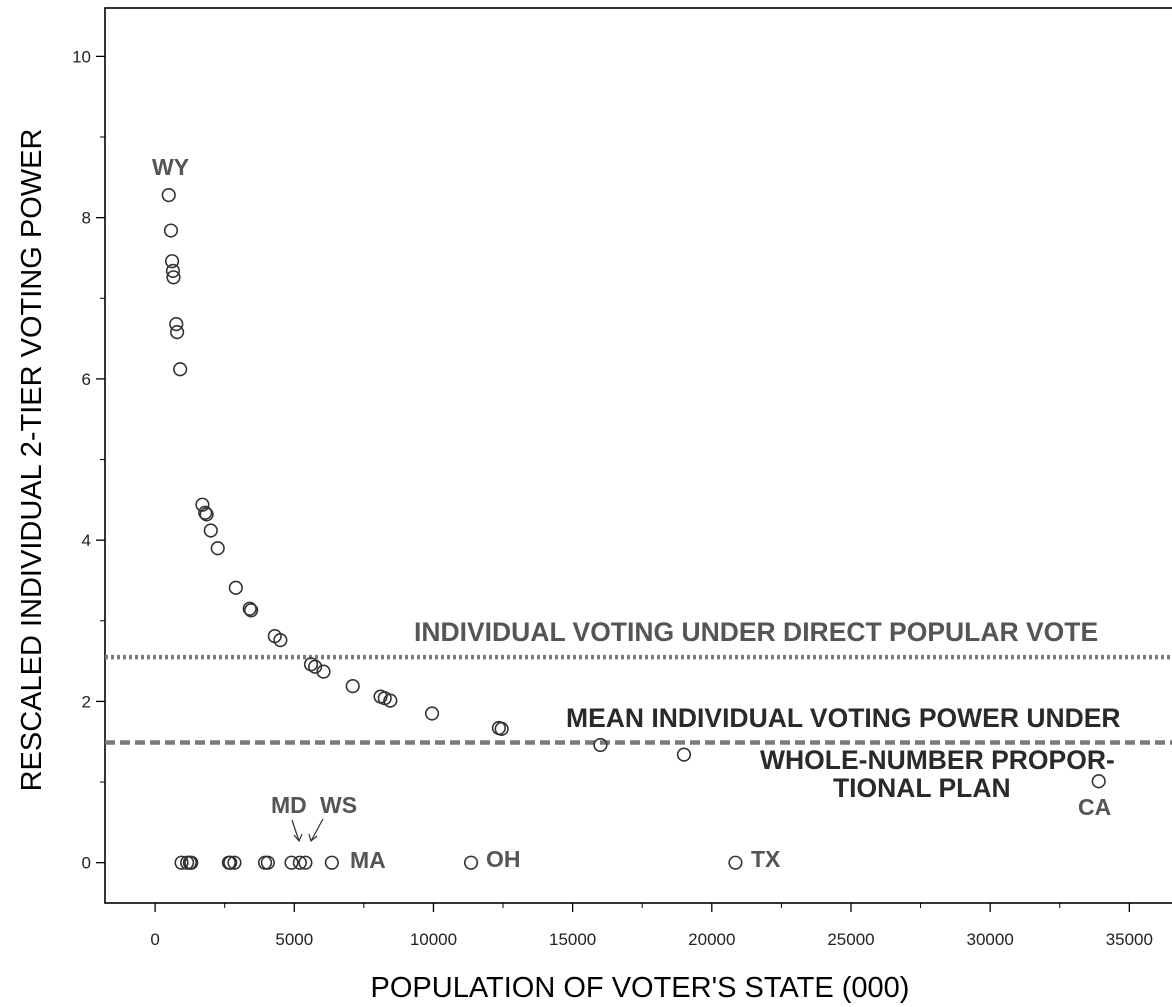 The width and height of the screenshot is (1172, 1007). Describe the element at coordinates (86, 540) in the screenshot. I see `y-tick-label: 4` at that location.